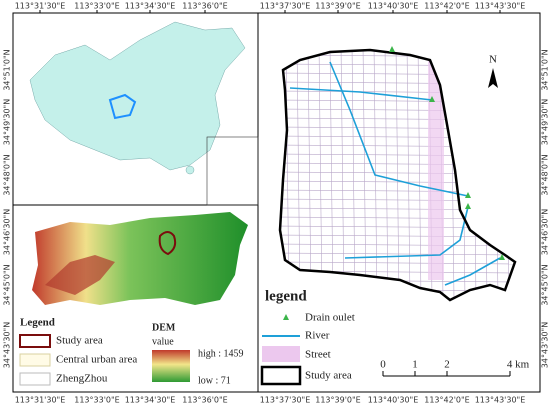 This screenshot has height=407, width=550. I want to click on scale-label: 2, so click(447, 365).